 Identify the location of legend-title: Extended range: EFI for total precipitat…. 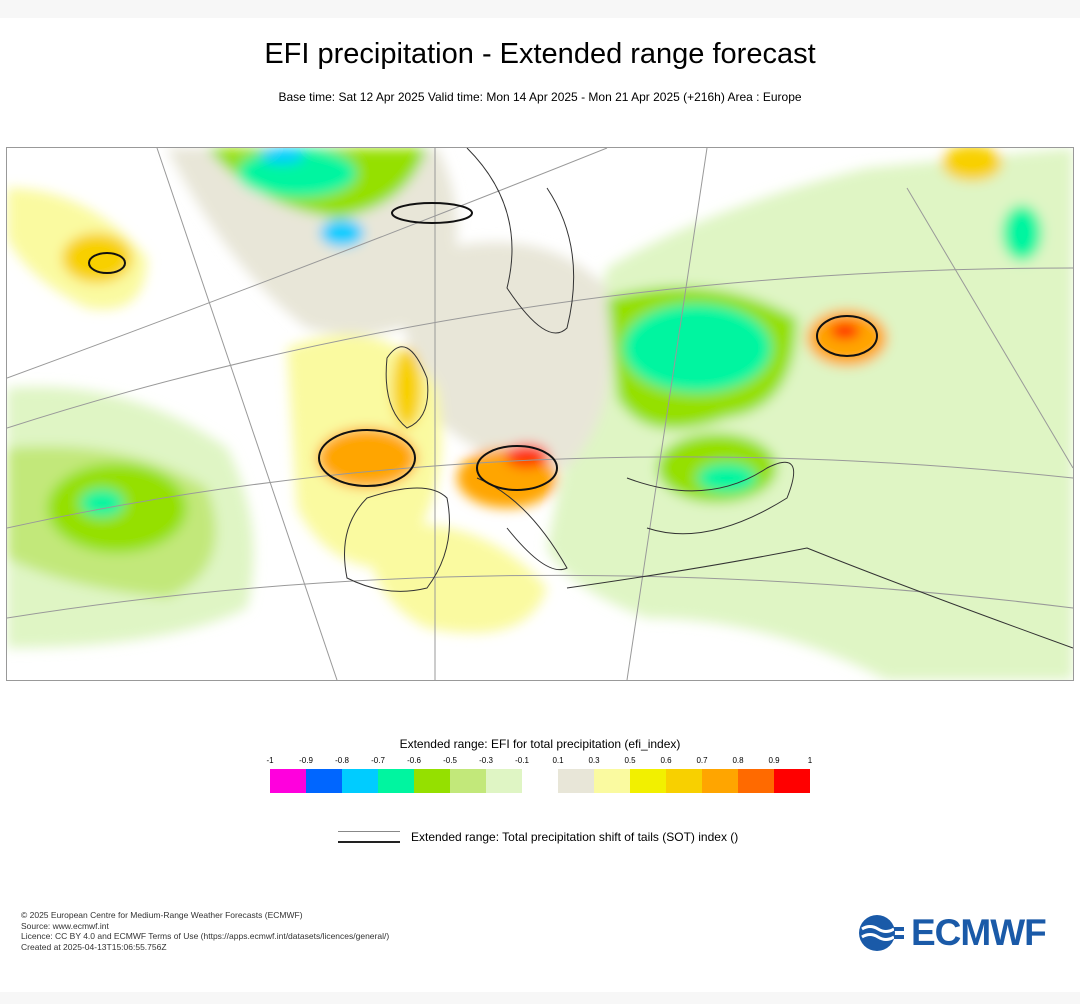
(540, 744).